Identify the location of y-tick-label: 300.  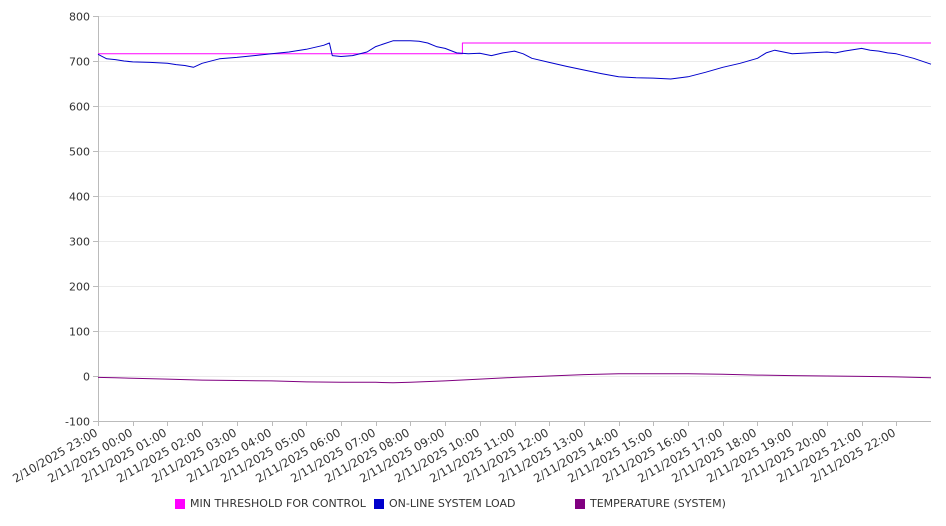
(79, 242).